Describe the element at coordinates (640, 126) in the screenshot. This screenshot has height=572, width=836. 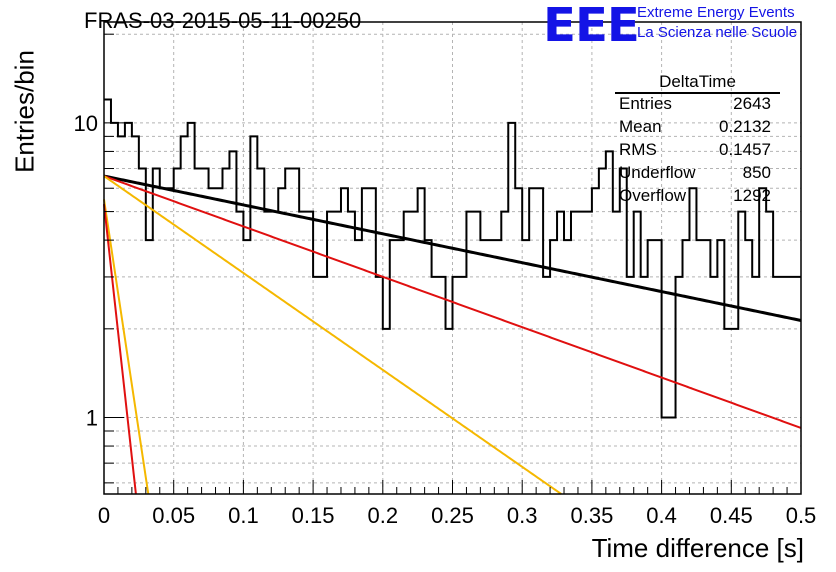
I see `stats-label: Mean` at that location.